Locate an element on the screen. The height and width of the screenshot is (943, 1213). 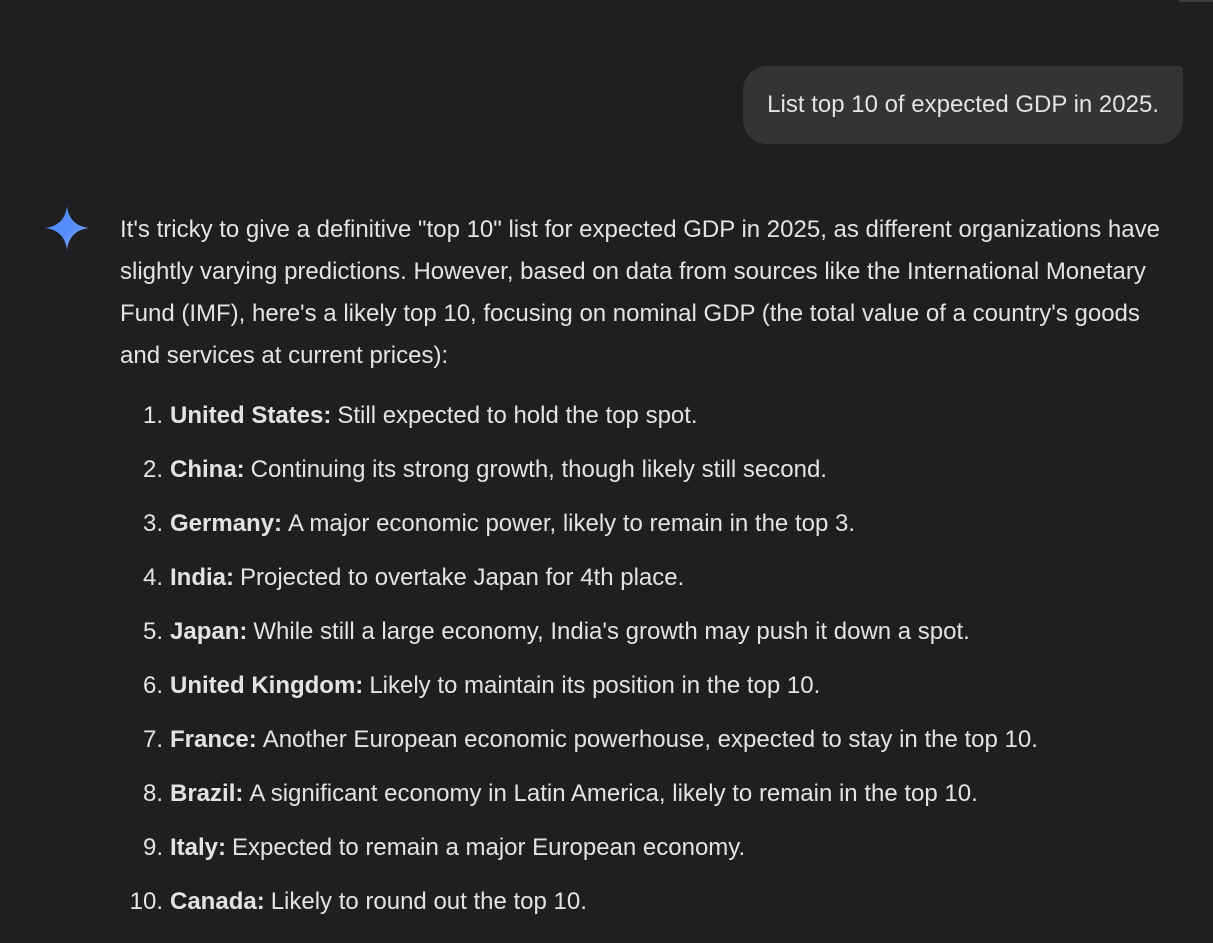
list-number: 2. is located at coordinates (152, 469).